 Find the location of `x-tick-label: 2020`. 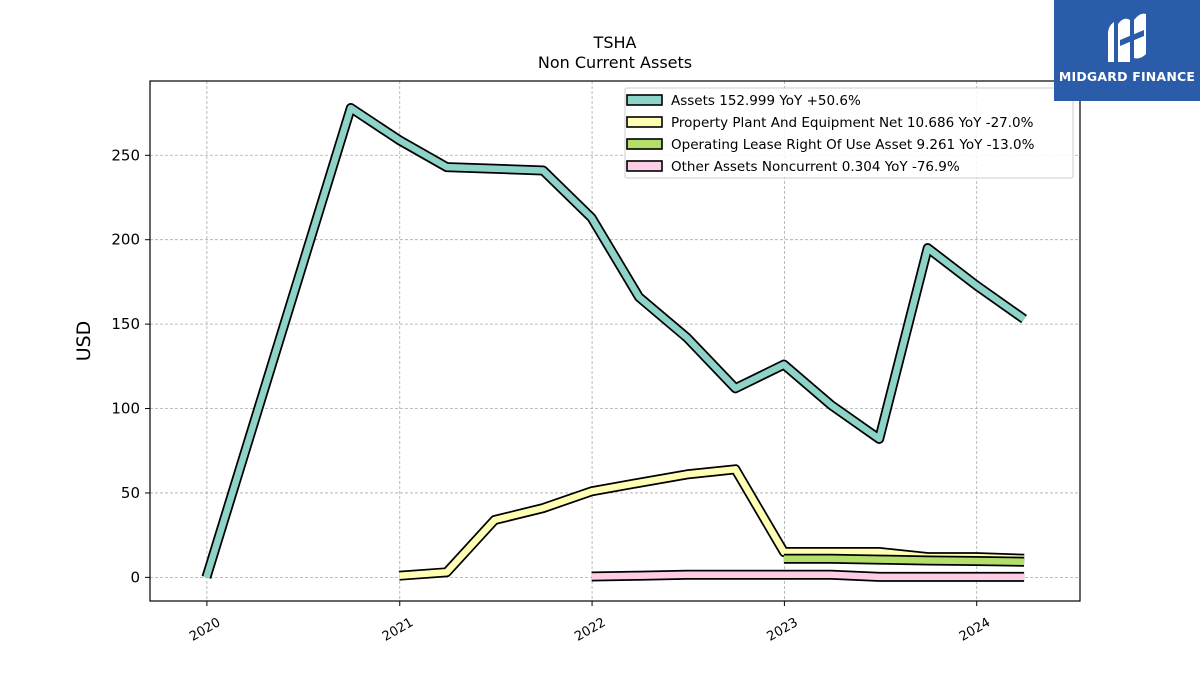

x-tick-label: 2020 is located at coordinates (205, 630).